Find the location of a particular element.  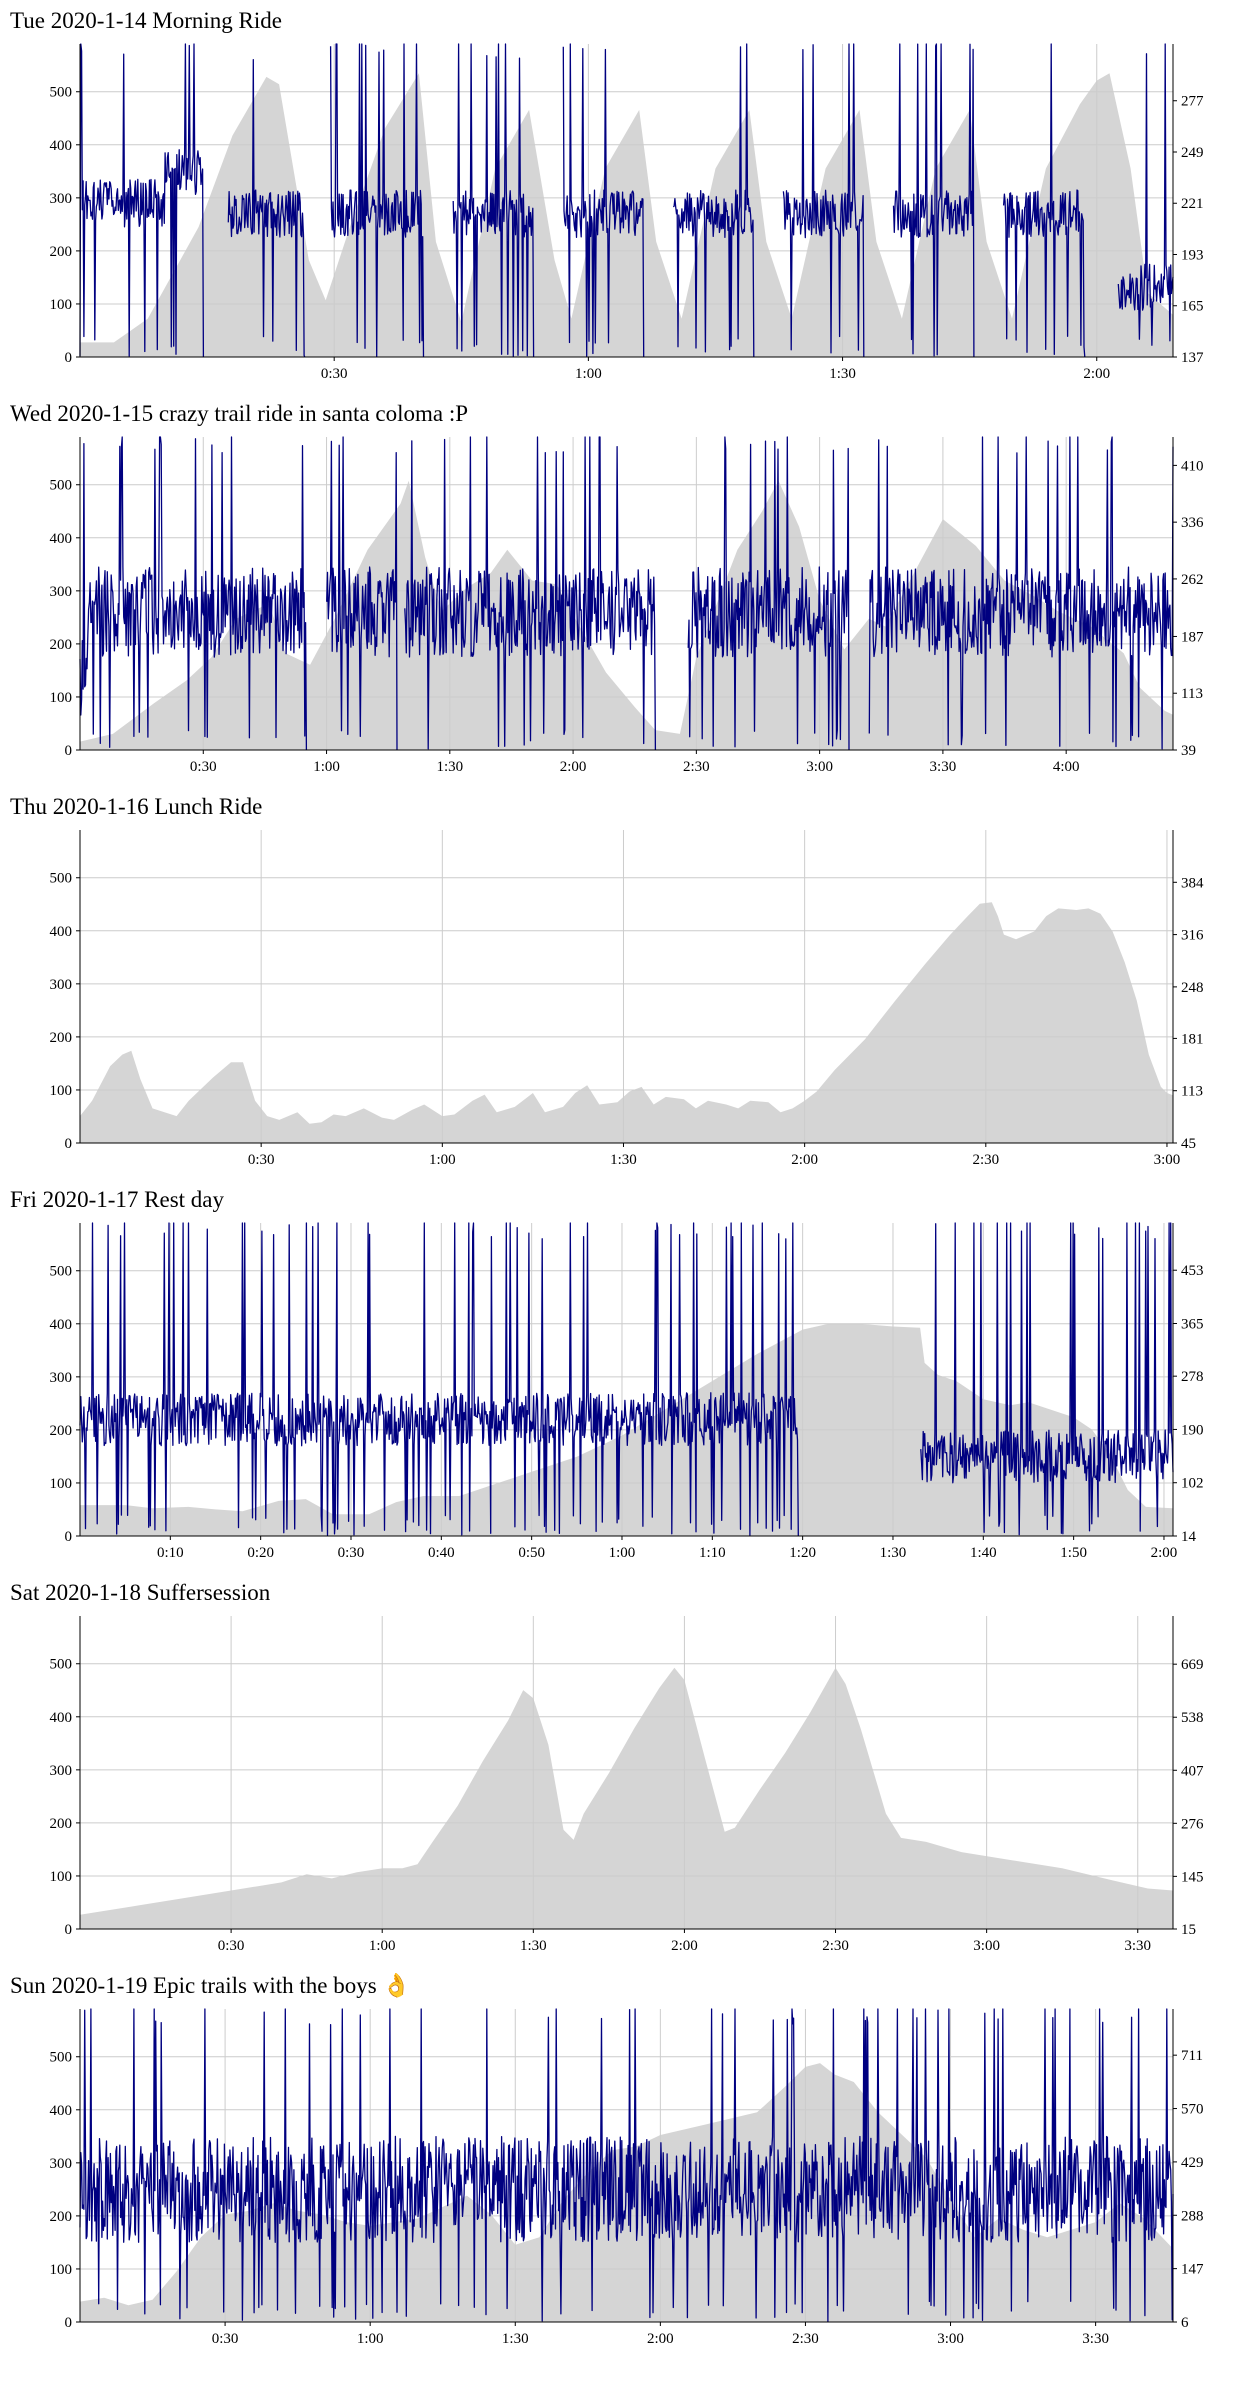

x-tick-label: 1:20 is located at coordinates (802, 1553).